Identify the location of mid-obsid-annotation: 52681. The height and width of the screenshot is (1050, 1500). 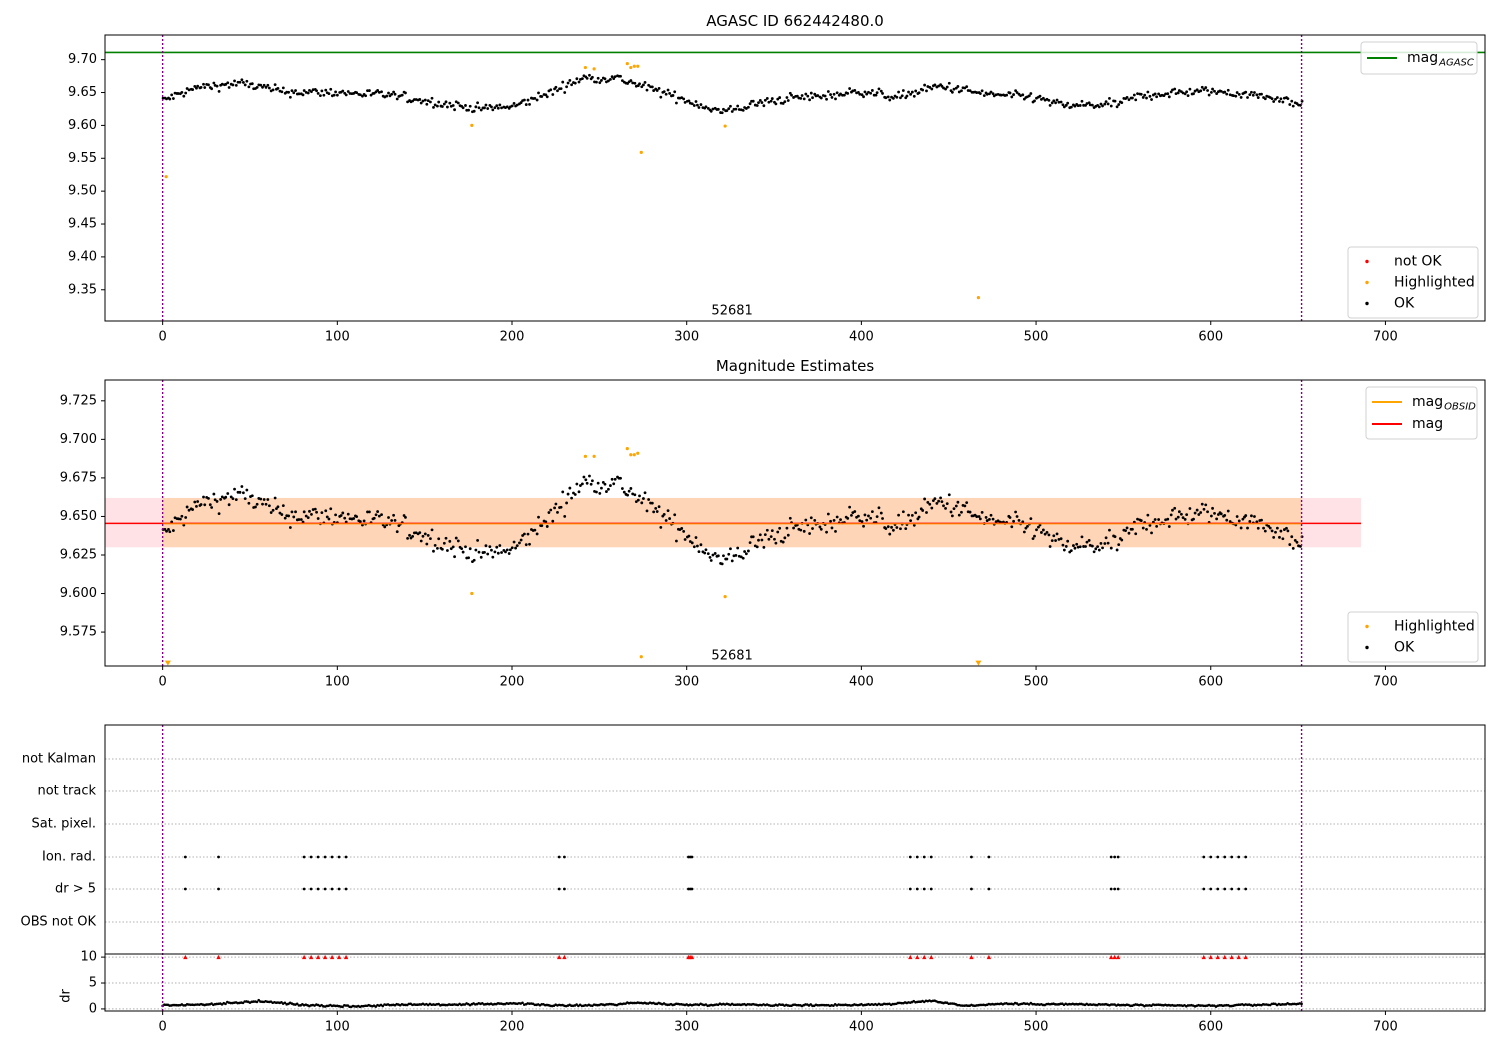
(731, 655).